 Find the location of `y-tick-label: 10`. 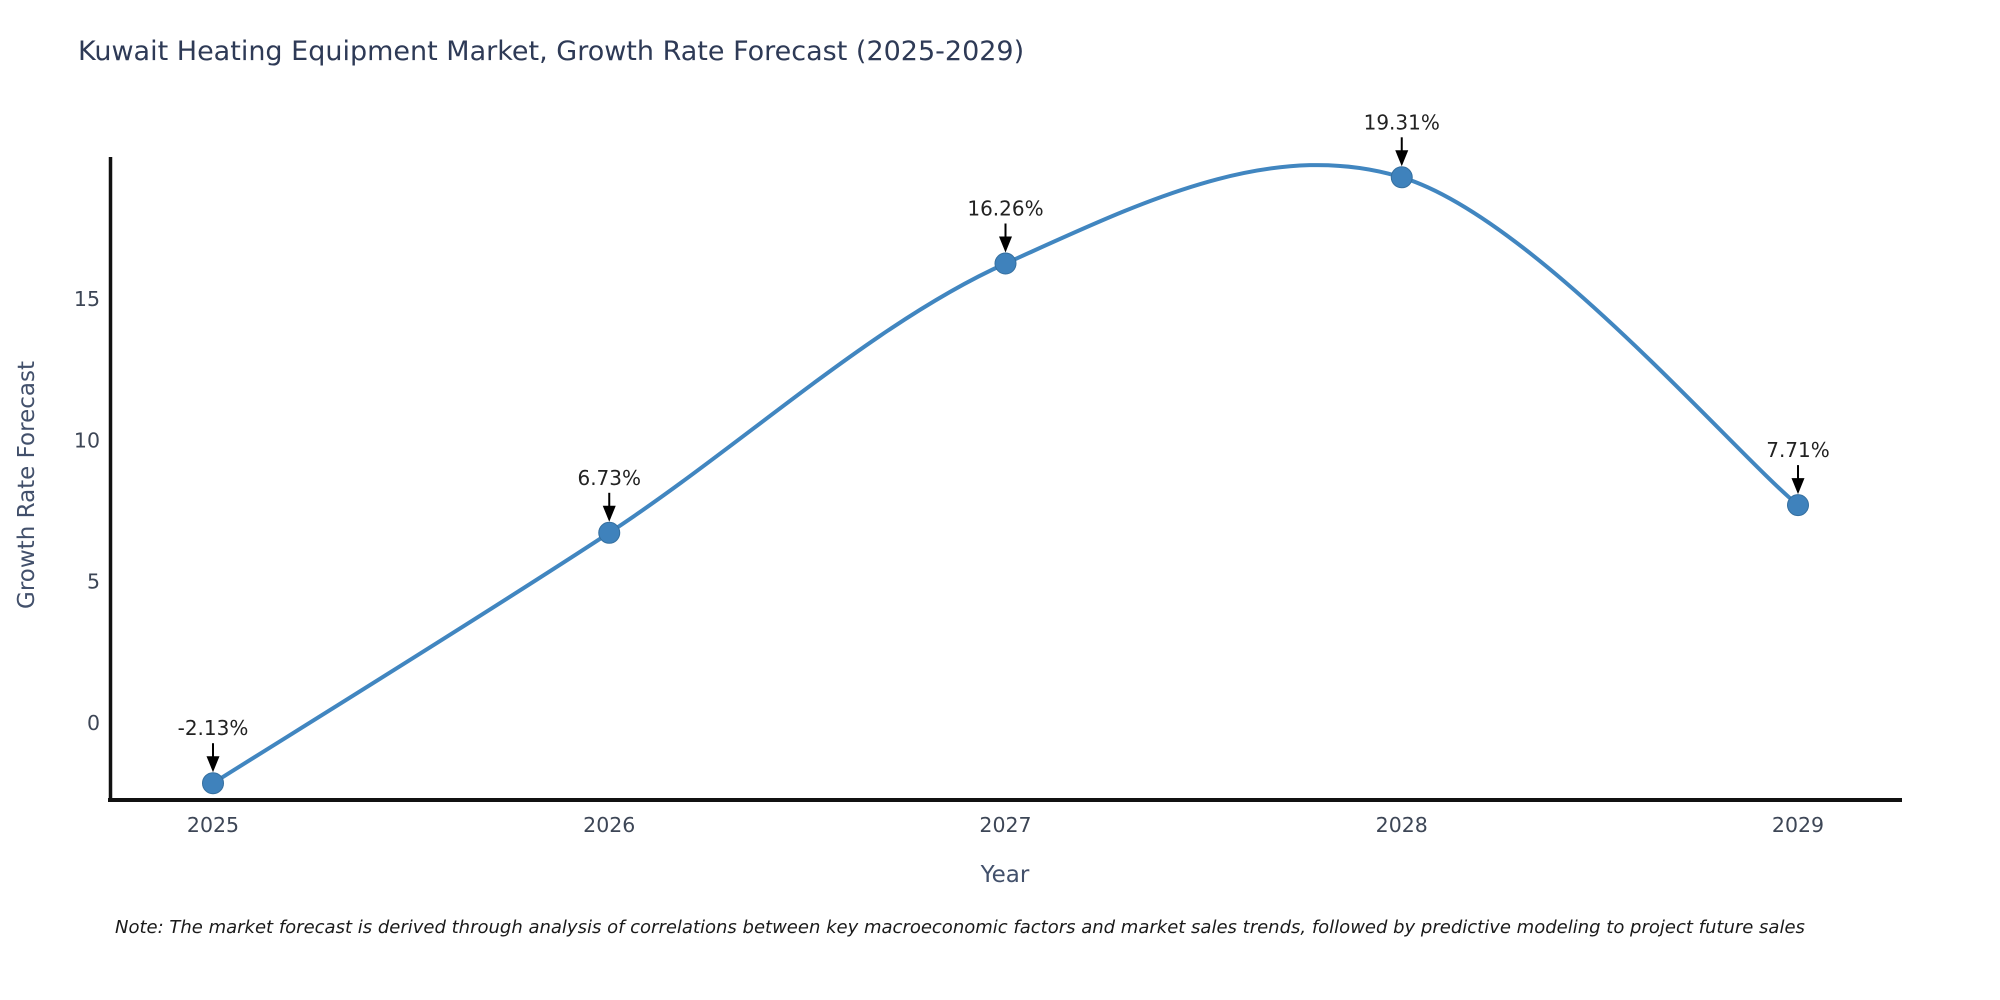

y-tick-label: 10 is located at coordinates (87, 440).